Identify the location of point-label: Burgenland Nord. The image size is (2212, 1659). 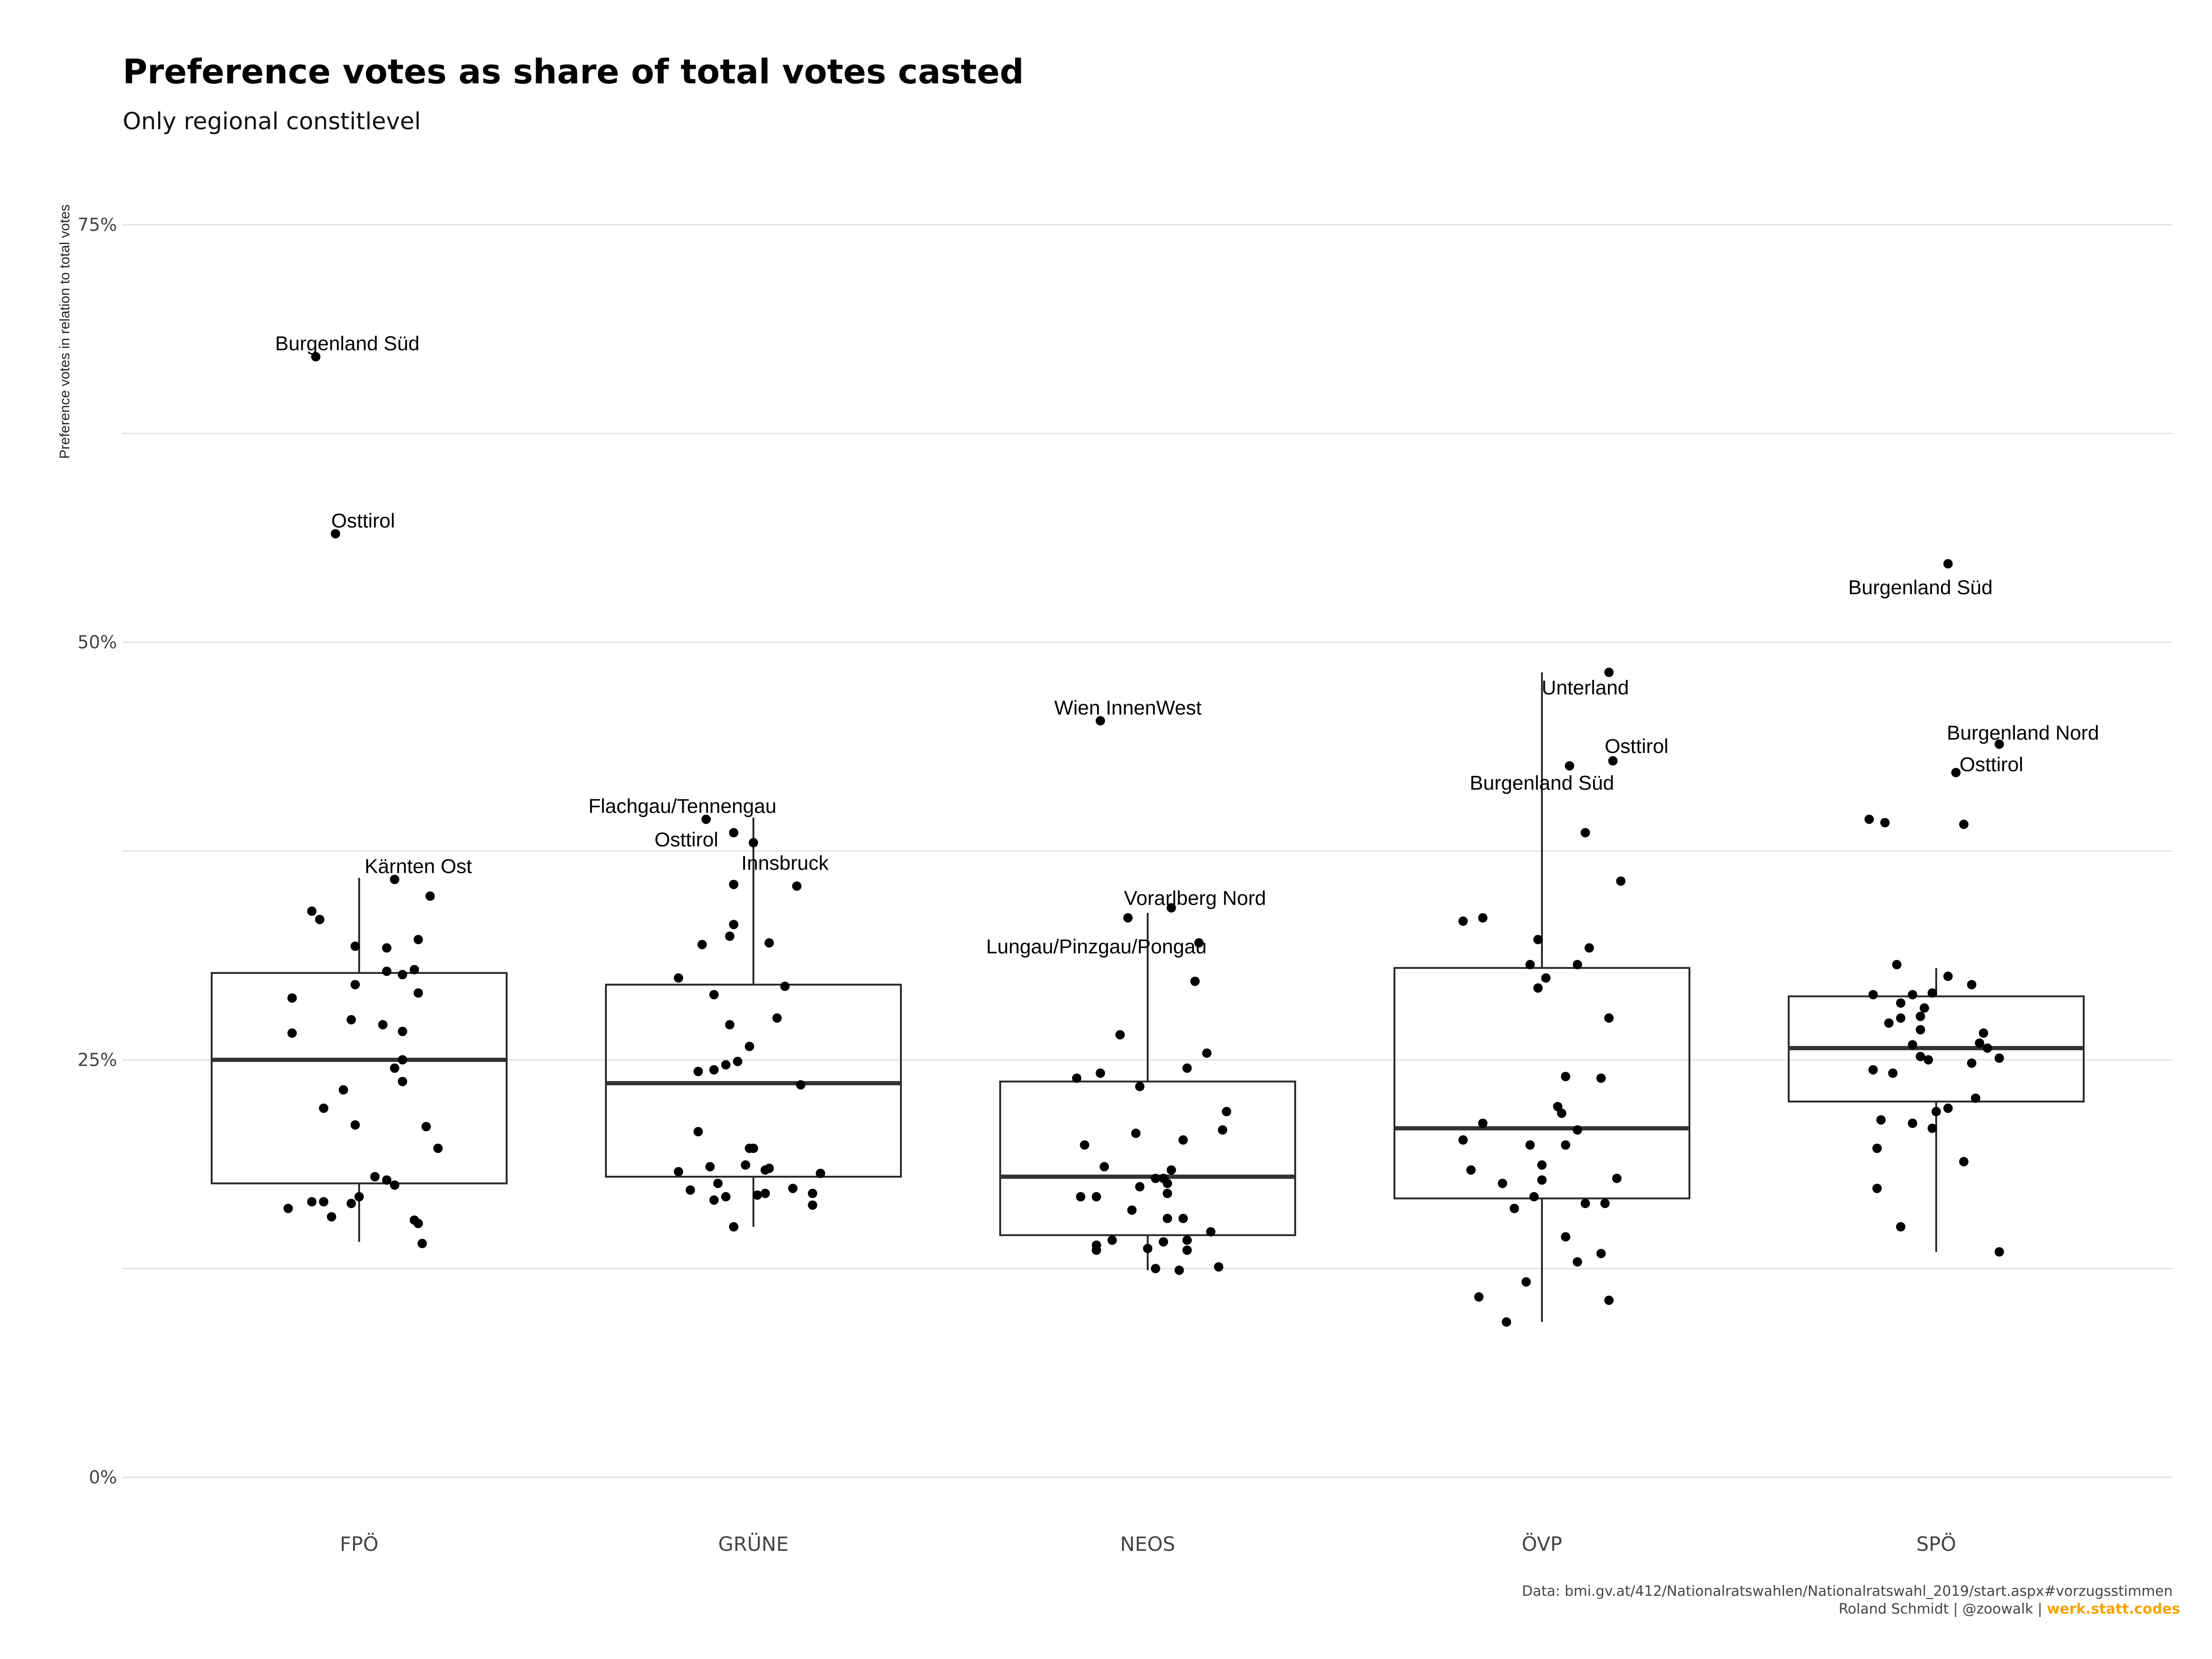
(2023, 733).